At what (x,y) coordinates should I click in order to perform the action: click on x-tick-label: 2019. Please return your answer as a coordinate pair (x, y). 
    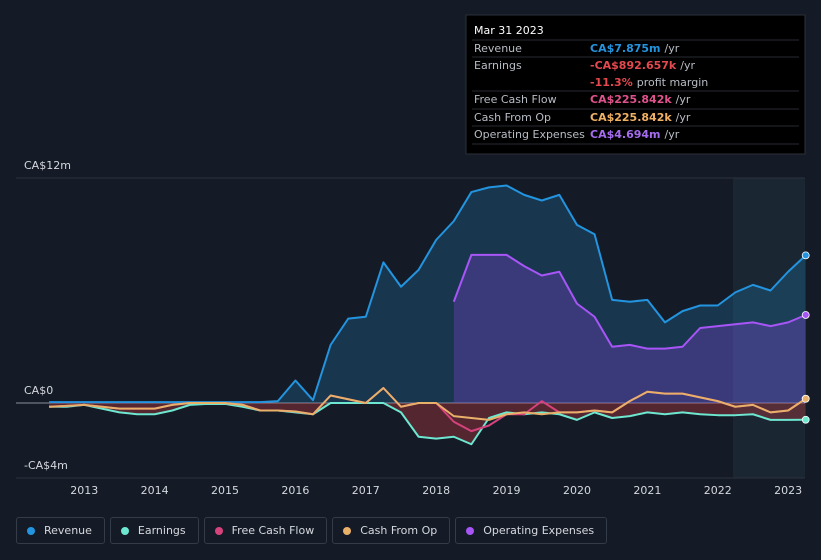
    Looking at the image, I should click on (507, 490).